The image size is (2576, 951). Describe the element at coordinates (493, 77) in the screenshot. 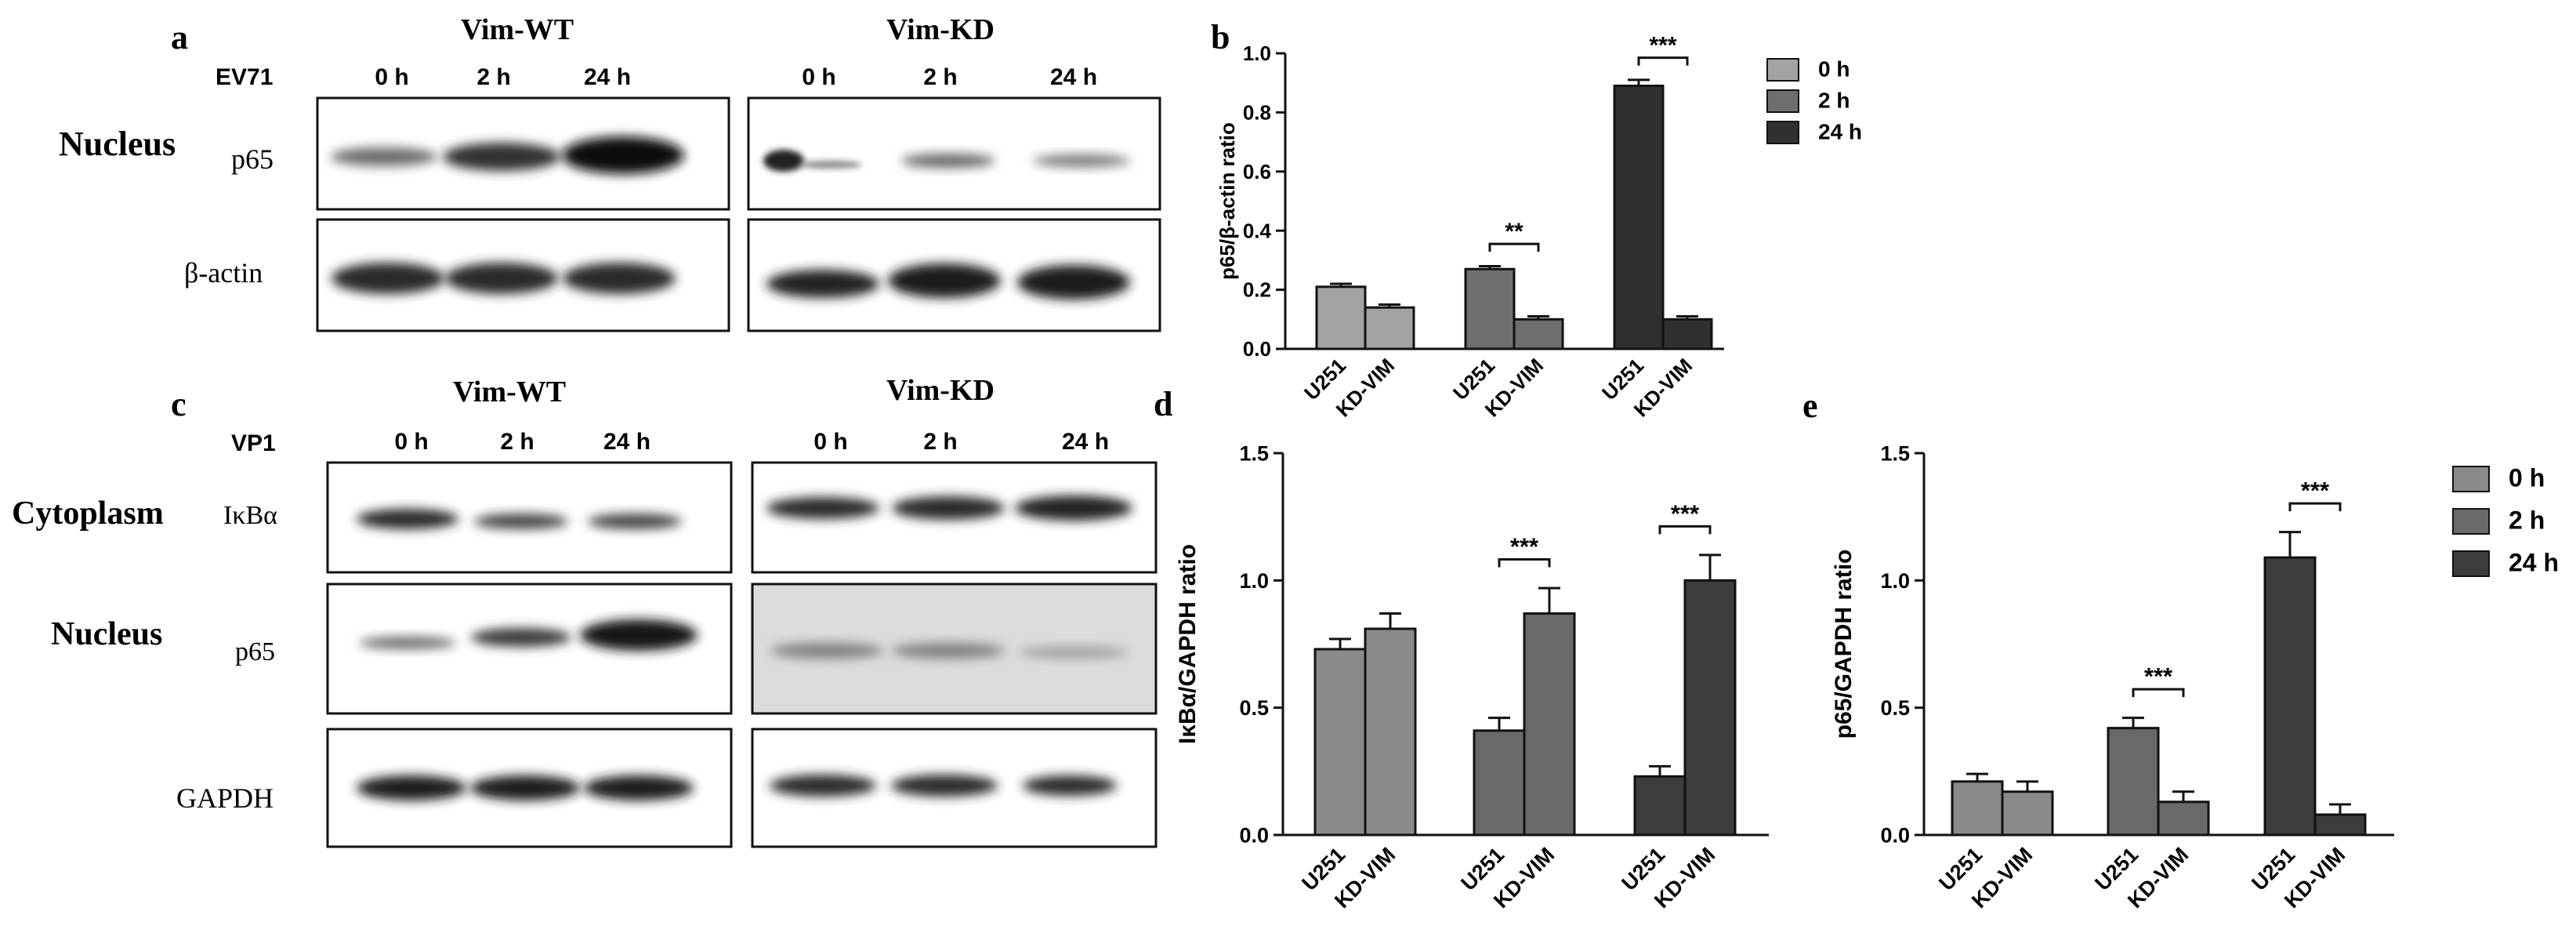

I see `time-label-a-wt-2: 2 h` at that location.